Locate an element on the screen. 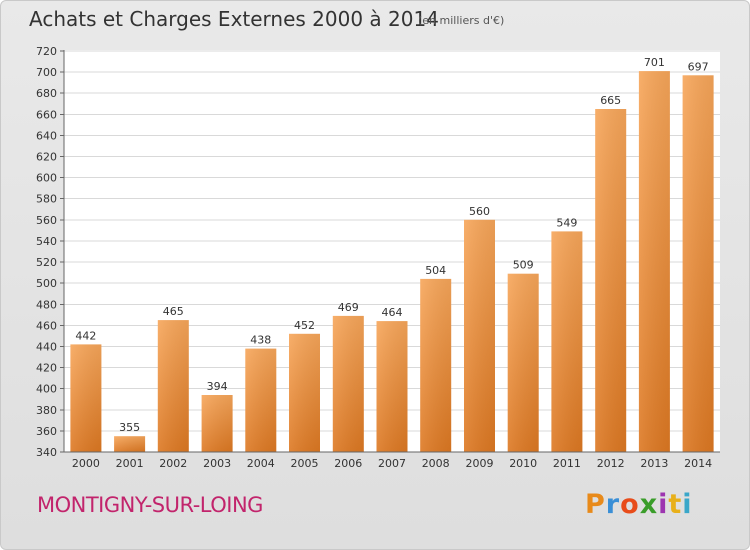  y-tick-label: 720 is located at coordinates (46, 51).